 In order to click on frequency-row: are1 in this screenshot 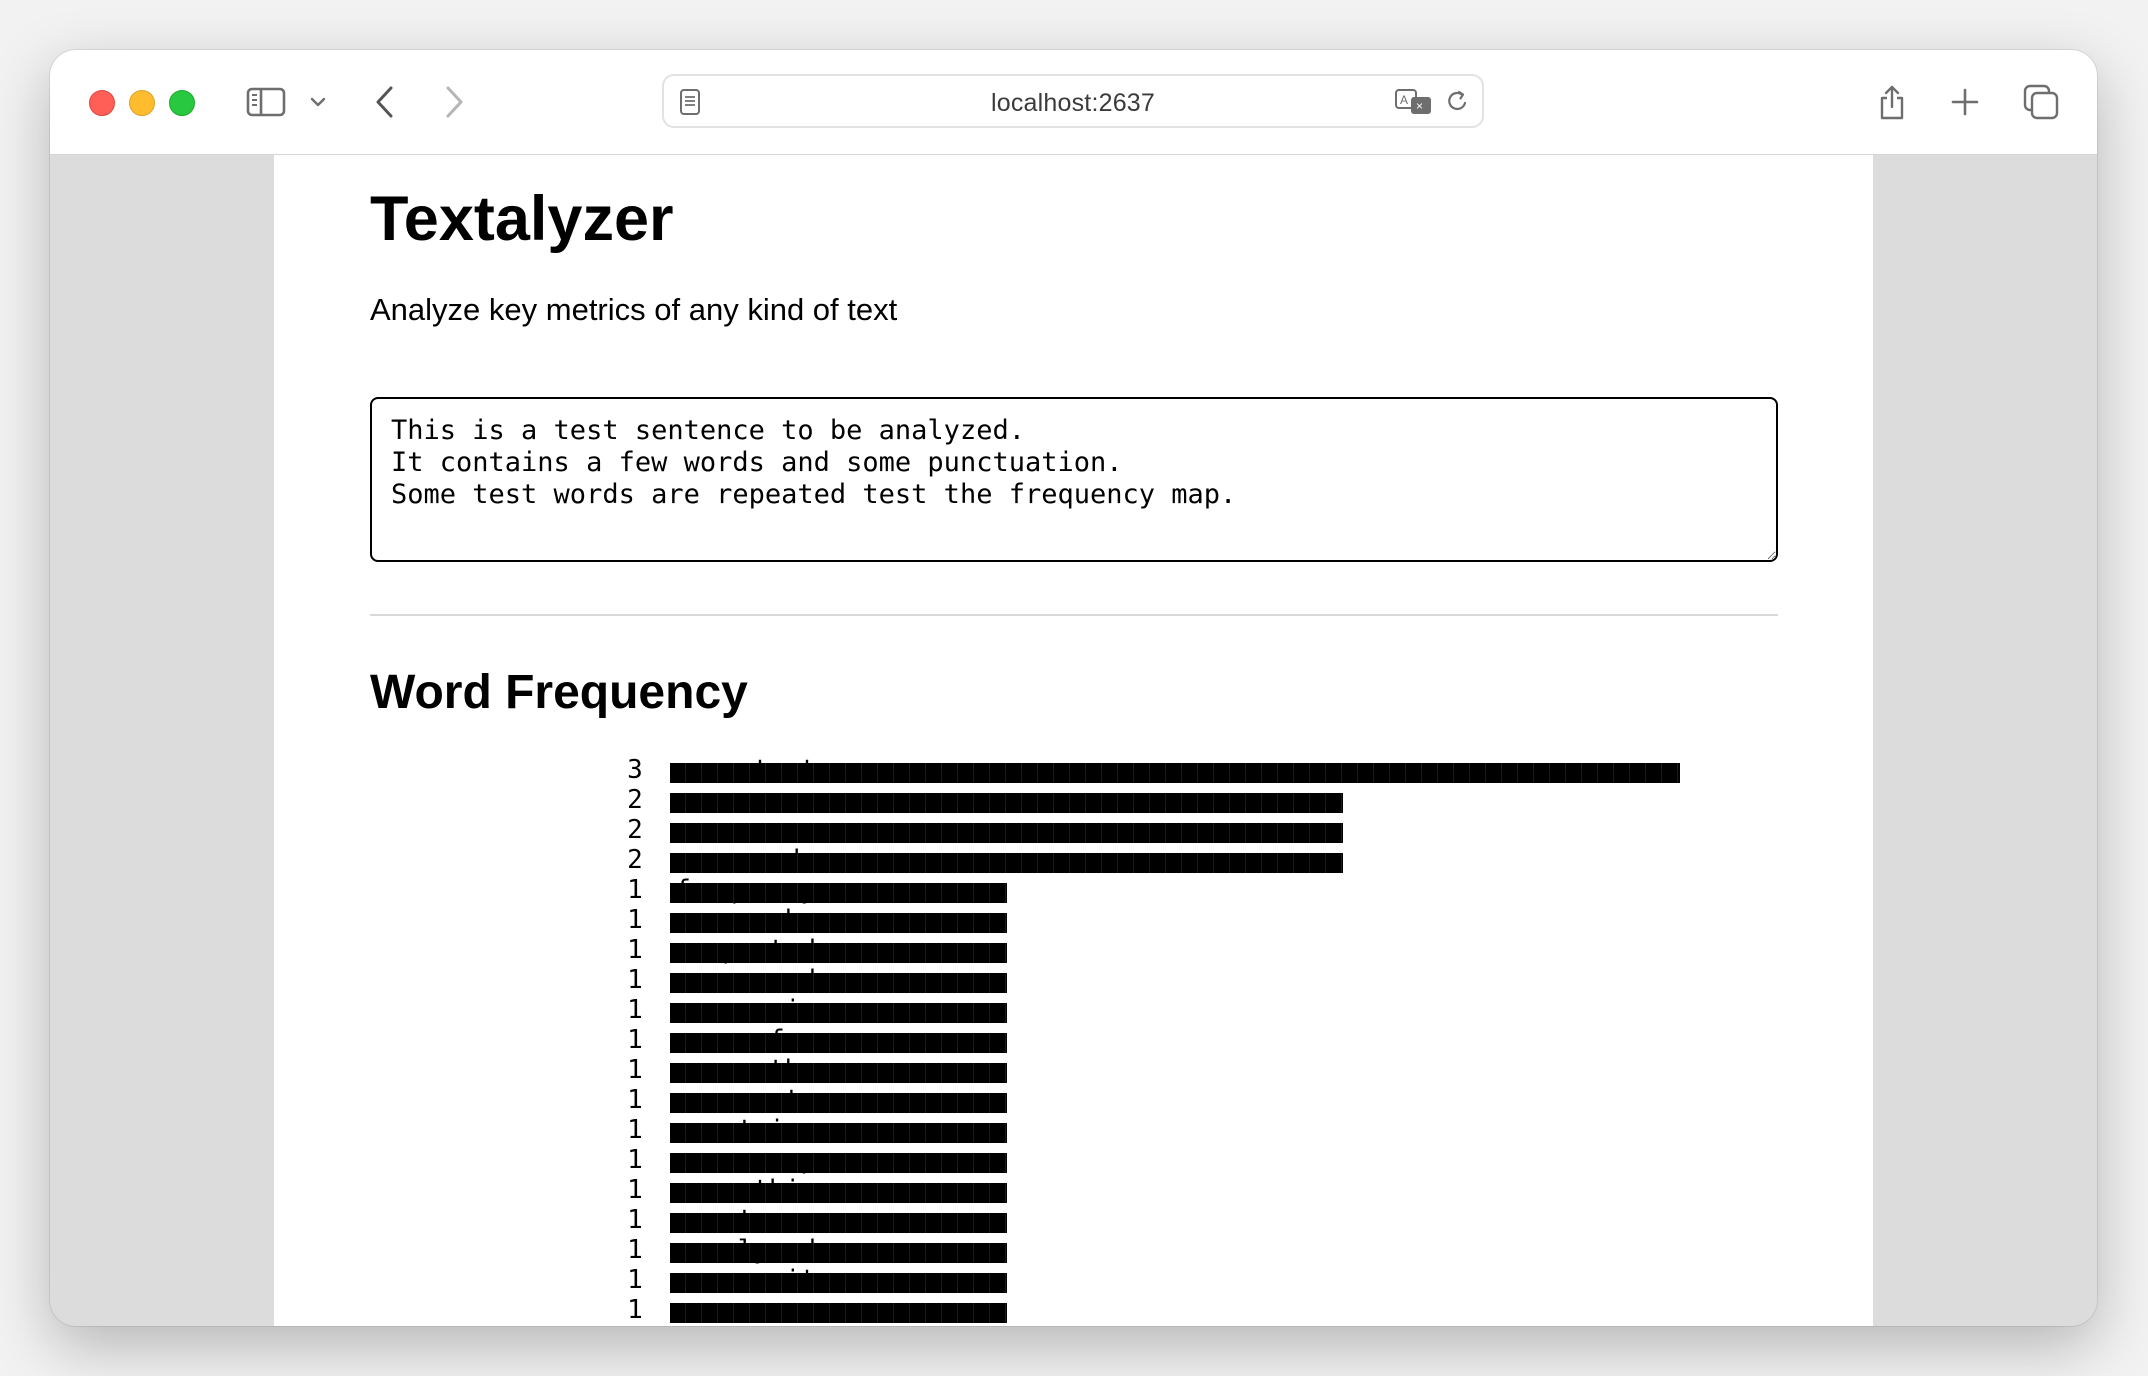, I will do `click(1073, 1310)`.